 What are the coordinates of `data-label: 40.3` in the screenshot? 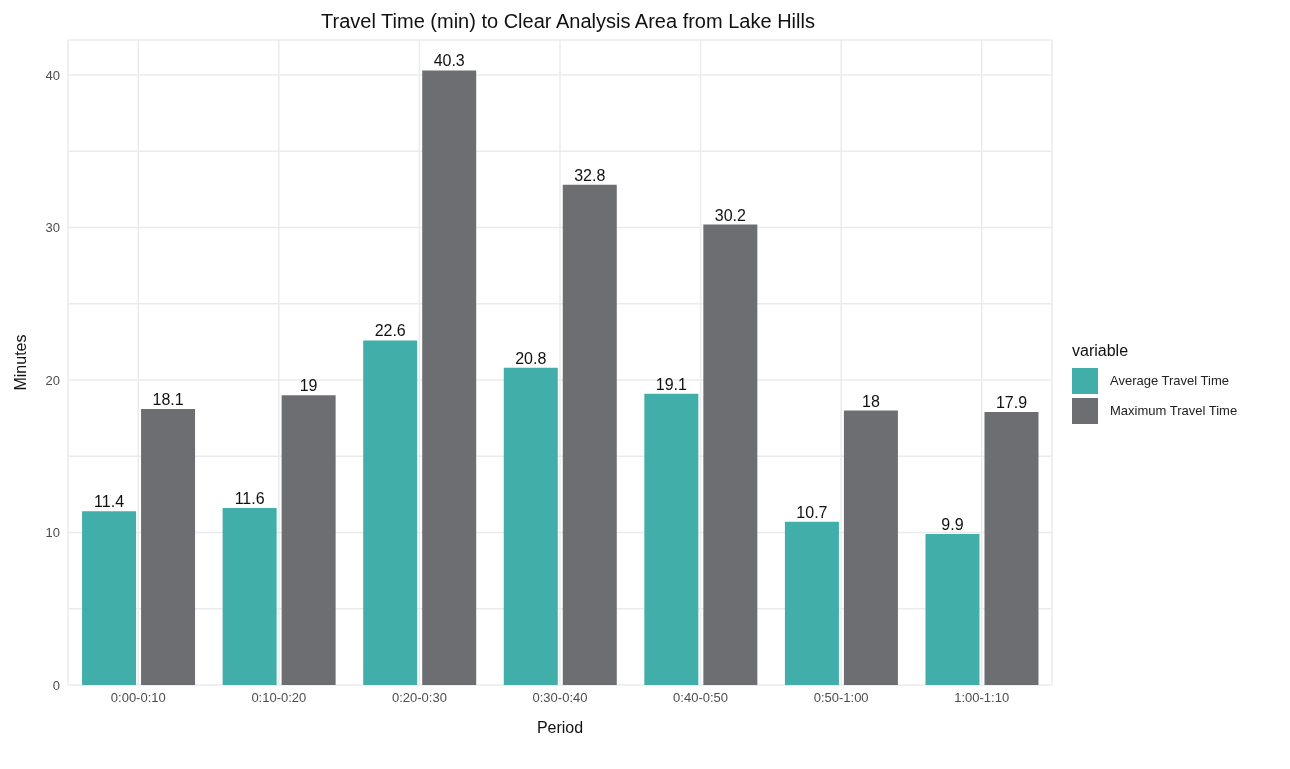 It's located at (449, 61).